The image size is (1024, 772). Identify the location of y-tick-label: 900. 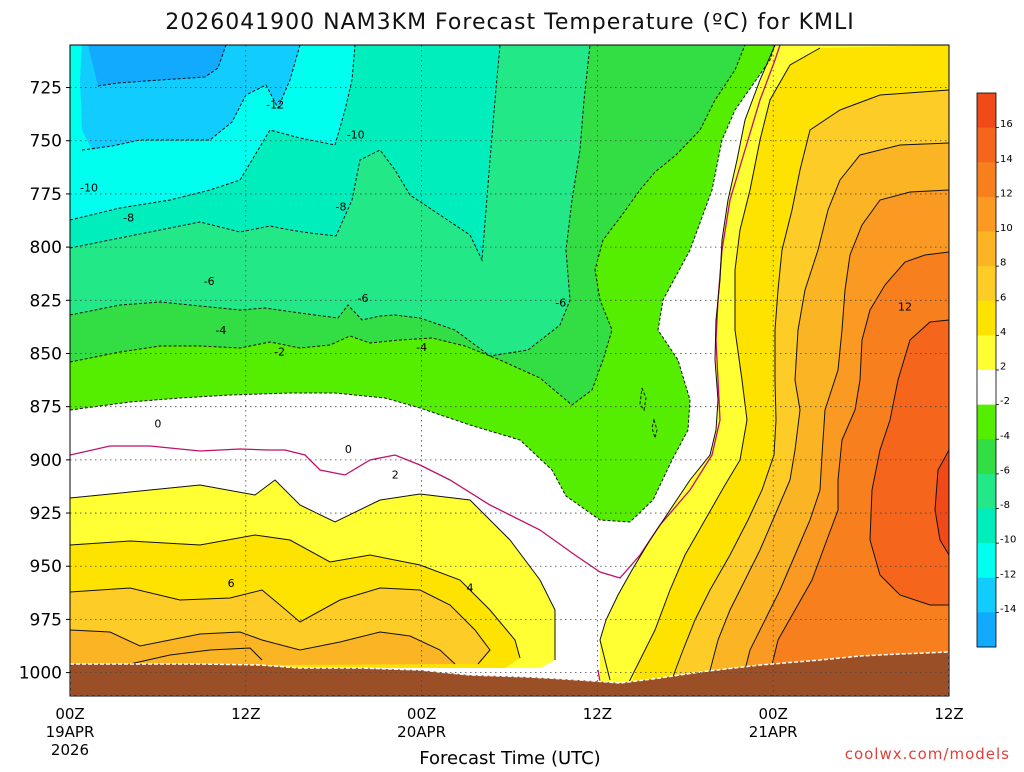
(46, 461).